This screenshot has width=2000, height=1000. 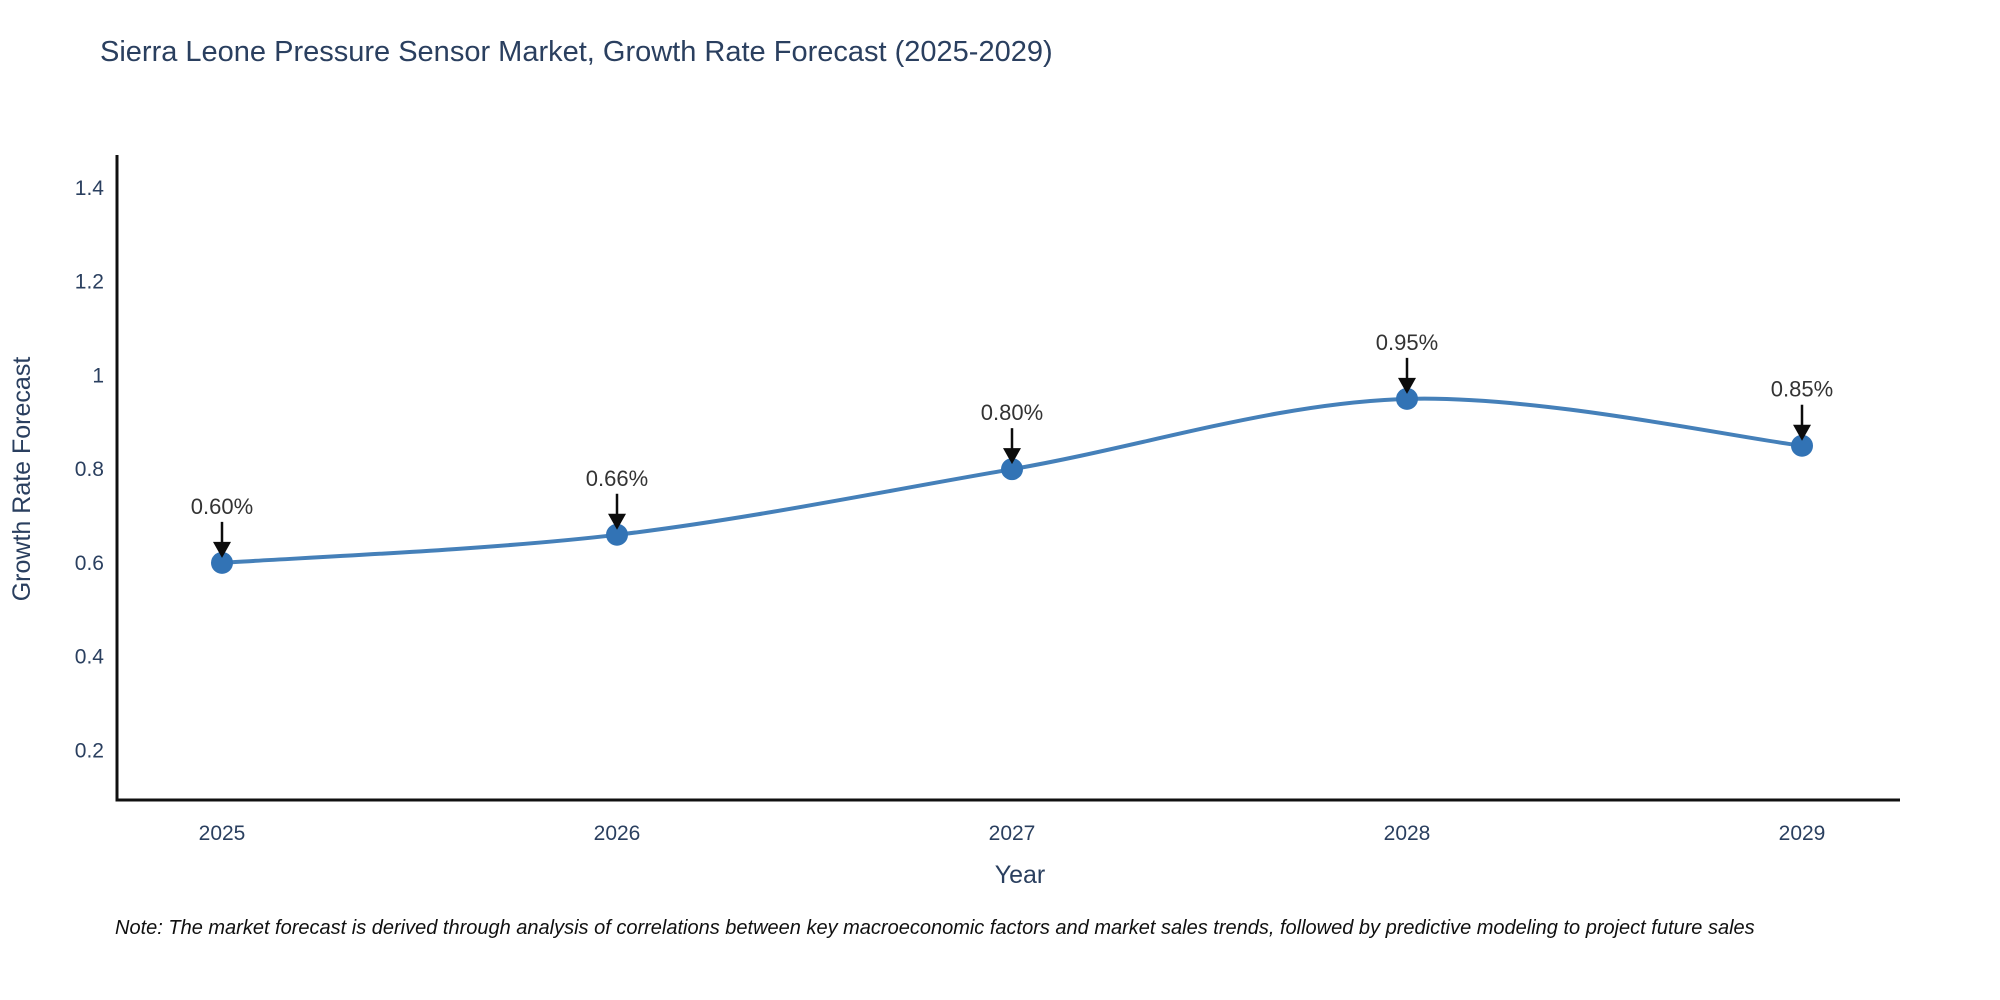 What do you see at coordinates (89, 563) in the screenshot?
I see `y-tick-label: 0.6` at bounding box center [89, 563].